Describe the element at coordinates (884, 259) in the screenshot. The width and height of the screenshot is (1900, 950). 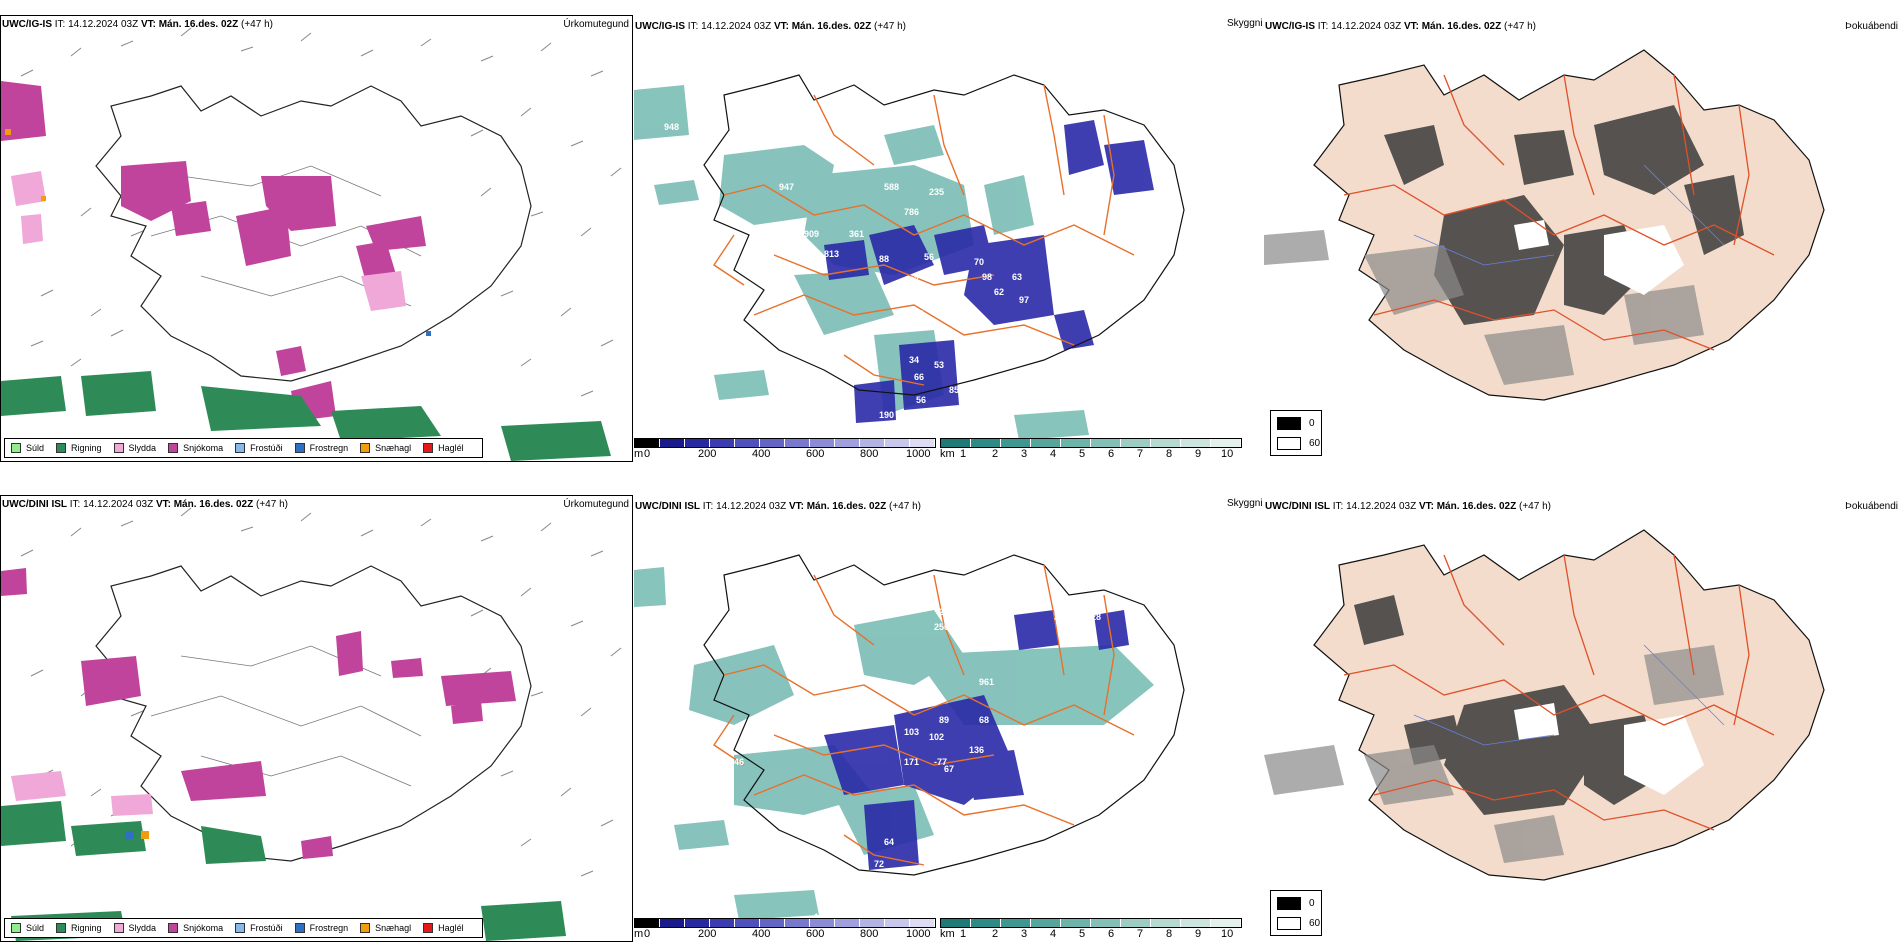
I see `cloud-height-label: 88` at that location.